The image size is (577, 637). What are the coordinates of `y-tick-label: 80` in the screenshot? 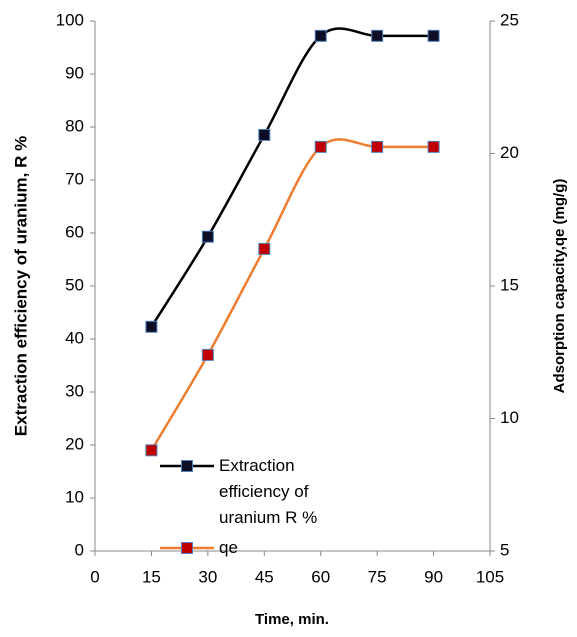 It's located at (74, 125).